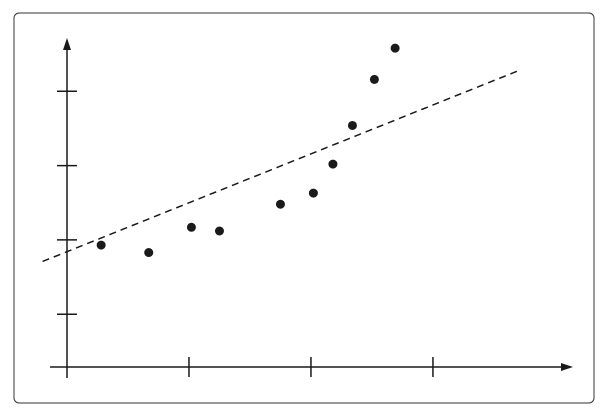 The width and height of the screenshot is (607, 415). What do you see at coordinates (67, 44) in the screenshot?
I see `y-axis-arrow` at bounding box center [67, 44].